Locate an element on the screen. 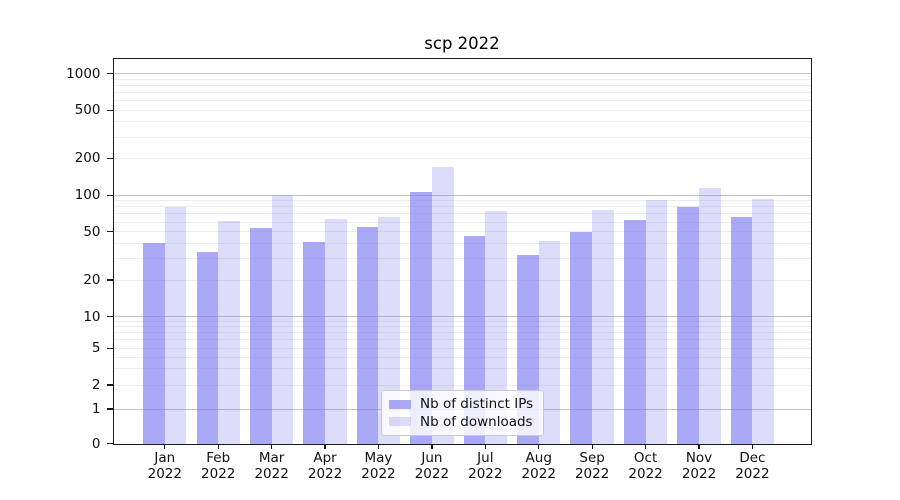 The width and height of the screenshot is (900, 500). x-tick-label: Nov 2022 is located at coordinates (699, 466).